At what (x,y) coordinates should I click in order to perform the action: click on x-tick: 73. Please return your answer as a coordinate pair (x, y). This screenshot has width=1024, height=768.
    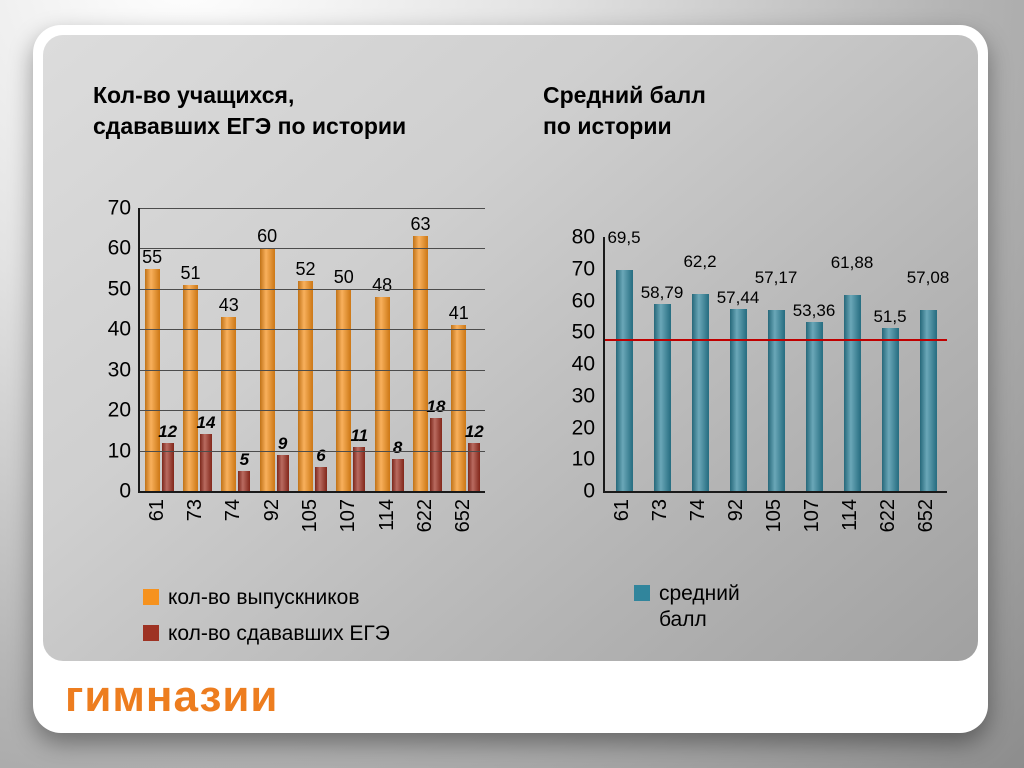
    Looking at the image, I should click on (195, 537).